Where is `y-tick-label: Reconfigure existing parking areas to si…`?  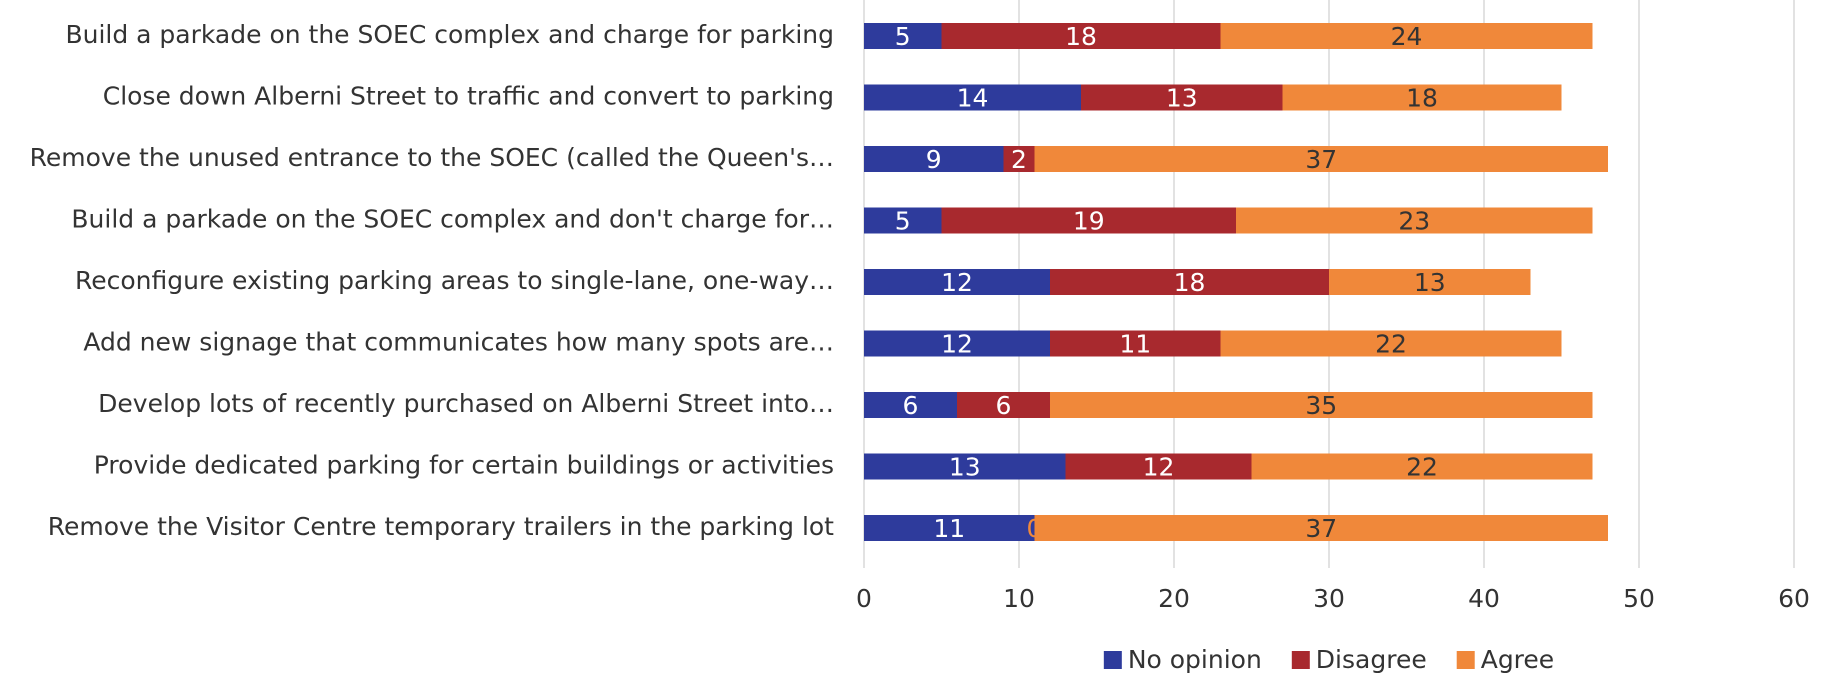
y-tick-label: Reconfigure existing parking areas to si… is located at coordinates (454, 280).